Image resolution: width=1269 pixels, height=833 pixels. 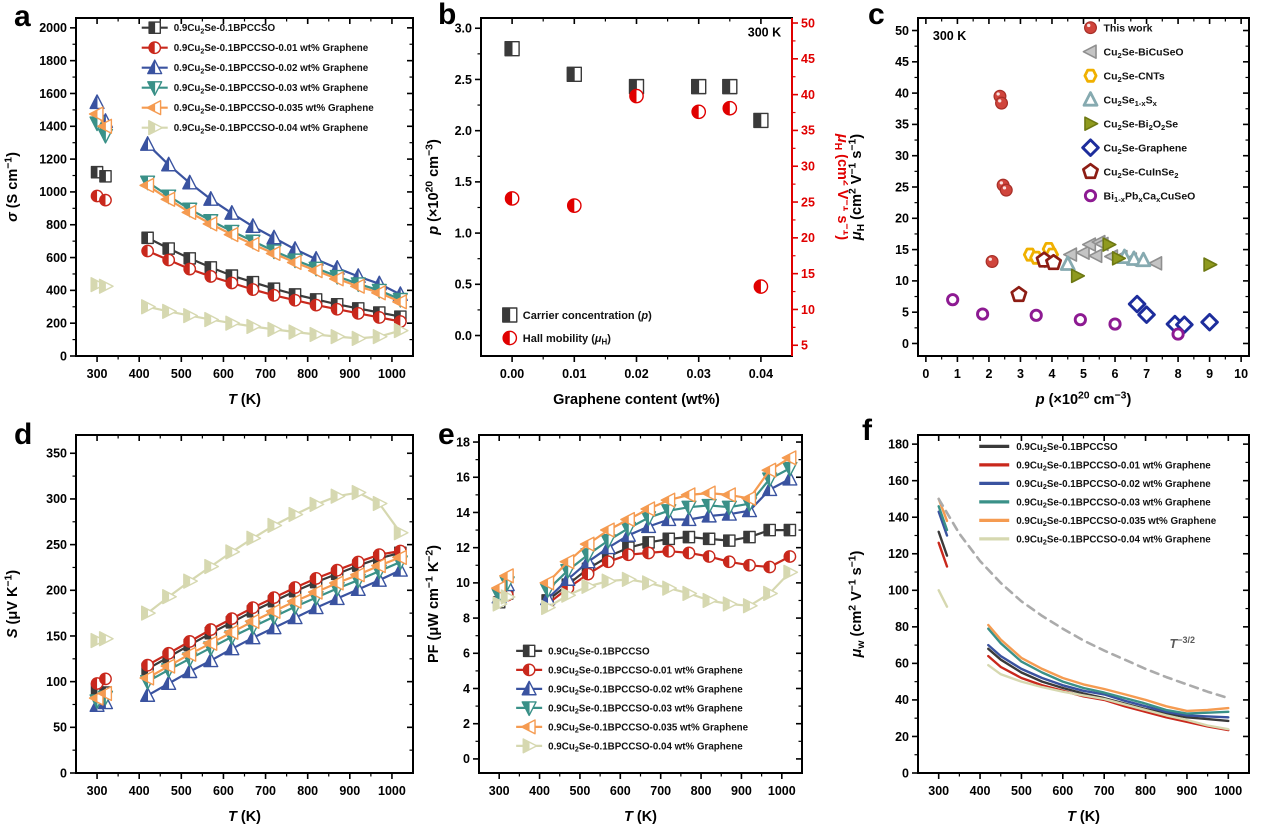 I want to click on svg-text: 2, so click(x=466, y=724).